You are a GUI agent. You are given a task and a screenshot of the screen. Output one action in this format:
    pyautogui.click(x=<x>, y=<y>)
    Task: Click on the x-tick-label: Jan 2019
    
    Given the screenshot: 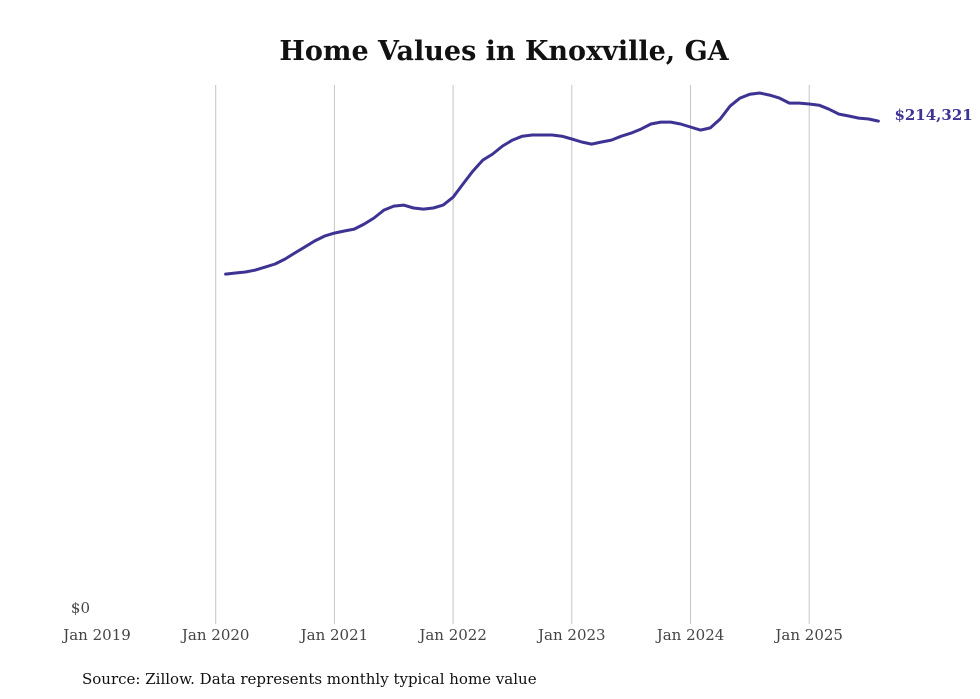 What is the action you would take?
    pyautogui.click(x=96, y=635)
    